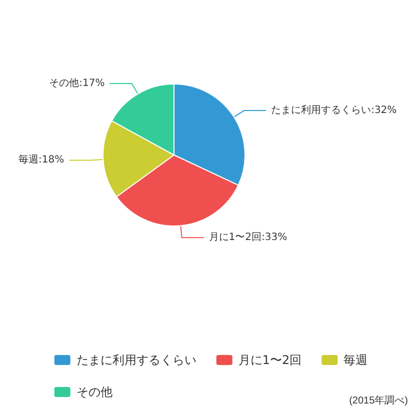 This screenshot has height=420, width=420. What do you see at coordinates (136, 360) in the screenshot?
I see `legend-label: たまに利用するくらい` at bounding box center [136, 360].